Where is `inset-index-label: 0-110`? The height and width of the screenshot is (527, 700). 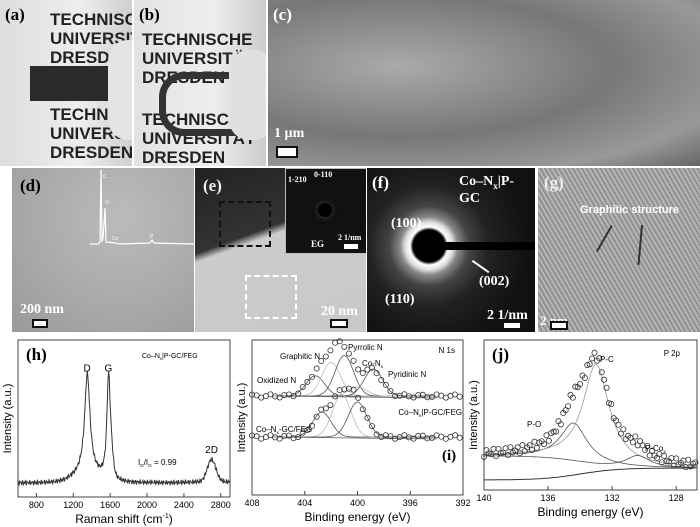 inset-index-label: 0-110 is located at coordinates (323, 174).